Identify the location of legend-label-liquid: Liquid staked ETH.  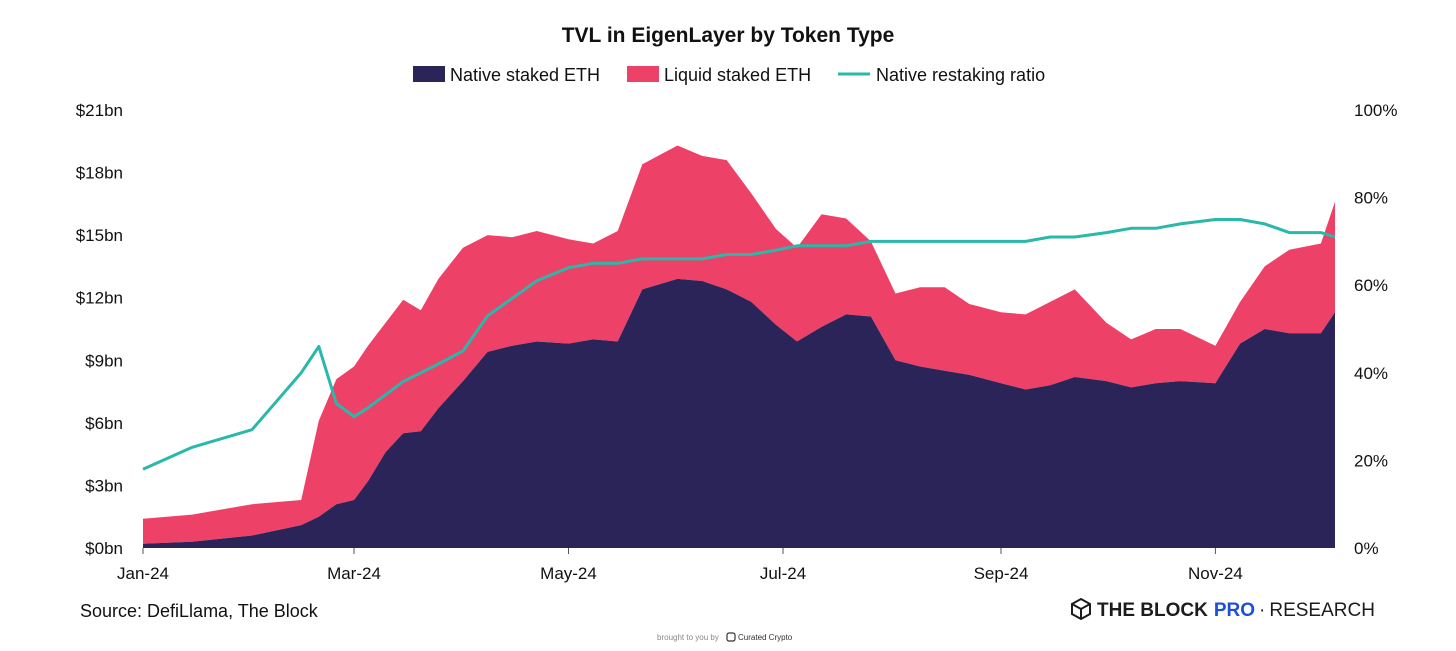
(737, 75).